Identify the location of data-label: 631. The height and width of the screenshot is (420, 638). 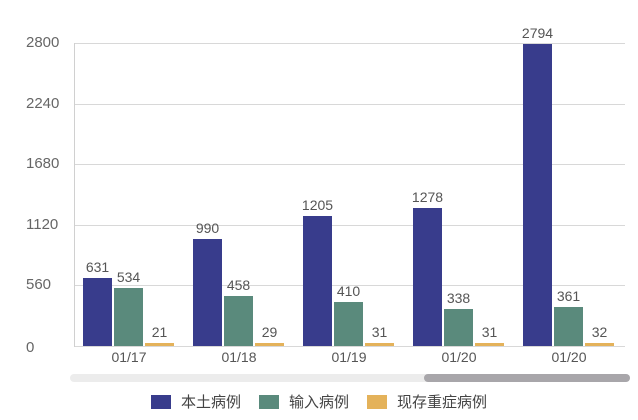
(97, 266).